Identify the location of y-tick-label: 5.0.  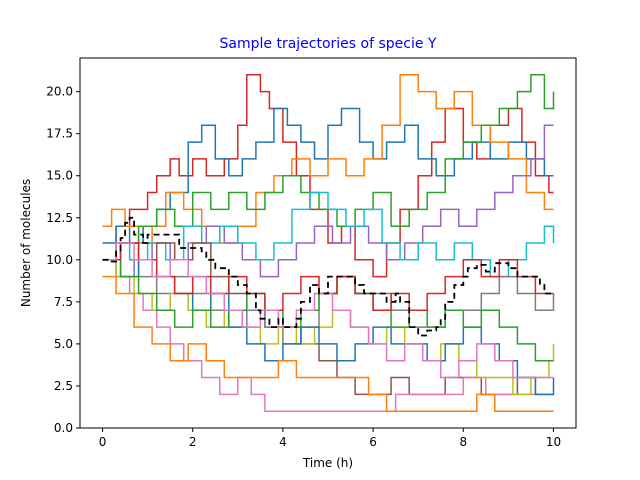
(63, 344).